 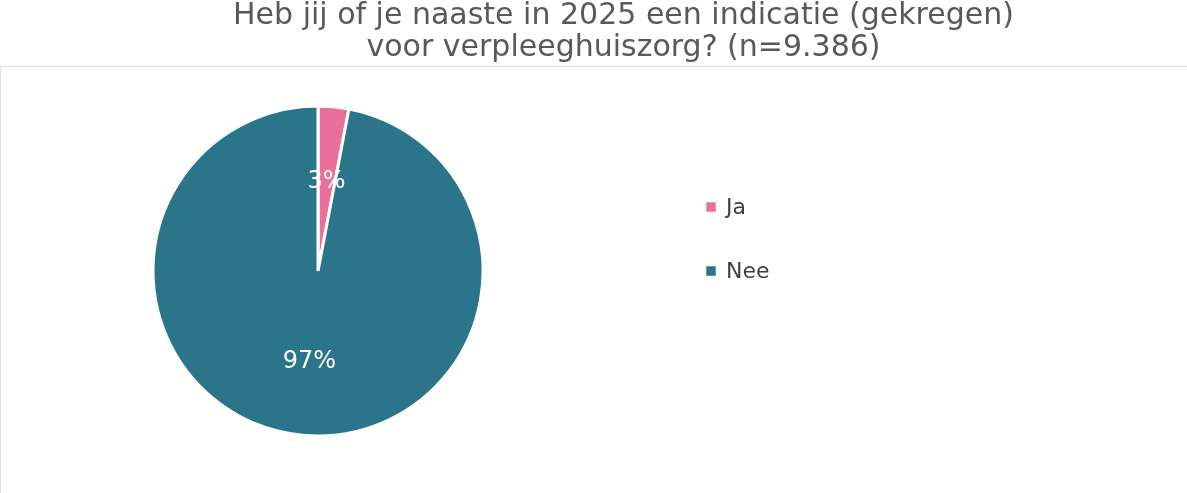 What do you see at coordinates (623, 31) in the screenshot?
I see `chart-title: Heb jij of je naaste in 2025 een indicatie (gekregen) voor verpleeghuiszorg? (n=9.386)` at bounding box center [623, 31].